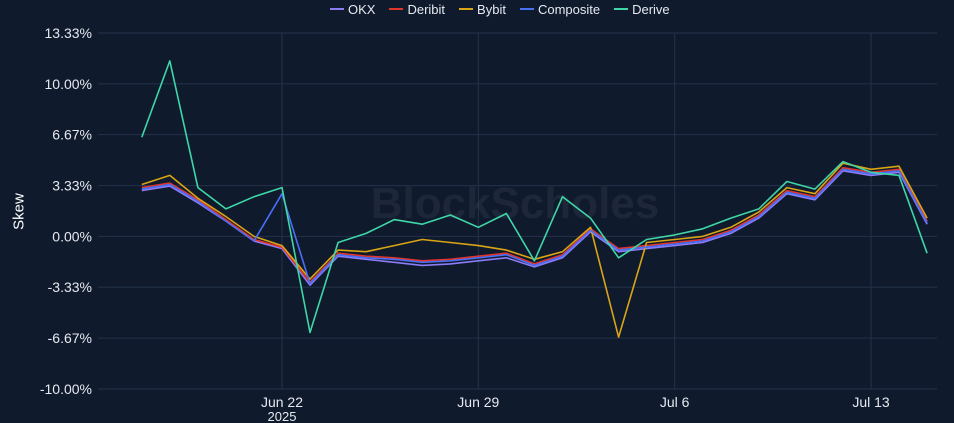 Image resolution: width=954 pixels, height=423 pixels. What do you see at coordinates (491, 9) in the screenshot?
I see `legend-label-bybit: Bybit` at bounding box center [491, 9].